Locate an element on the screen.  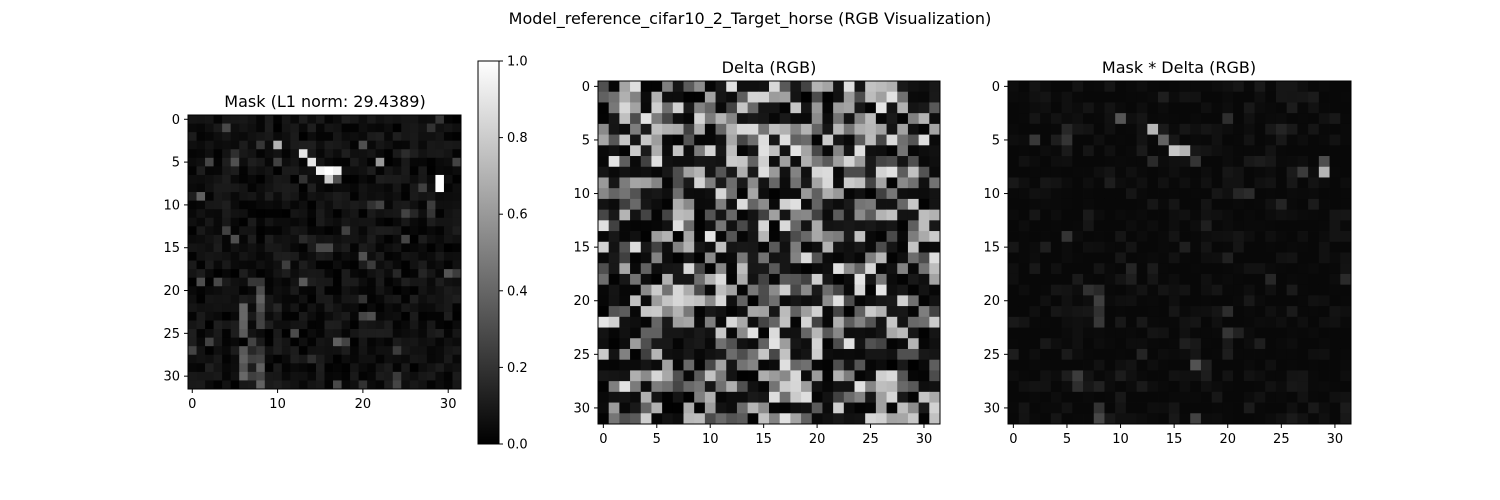
colorbar: 0.00.20.40.60.81.0 is located at coordinates (502, 254).